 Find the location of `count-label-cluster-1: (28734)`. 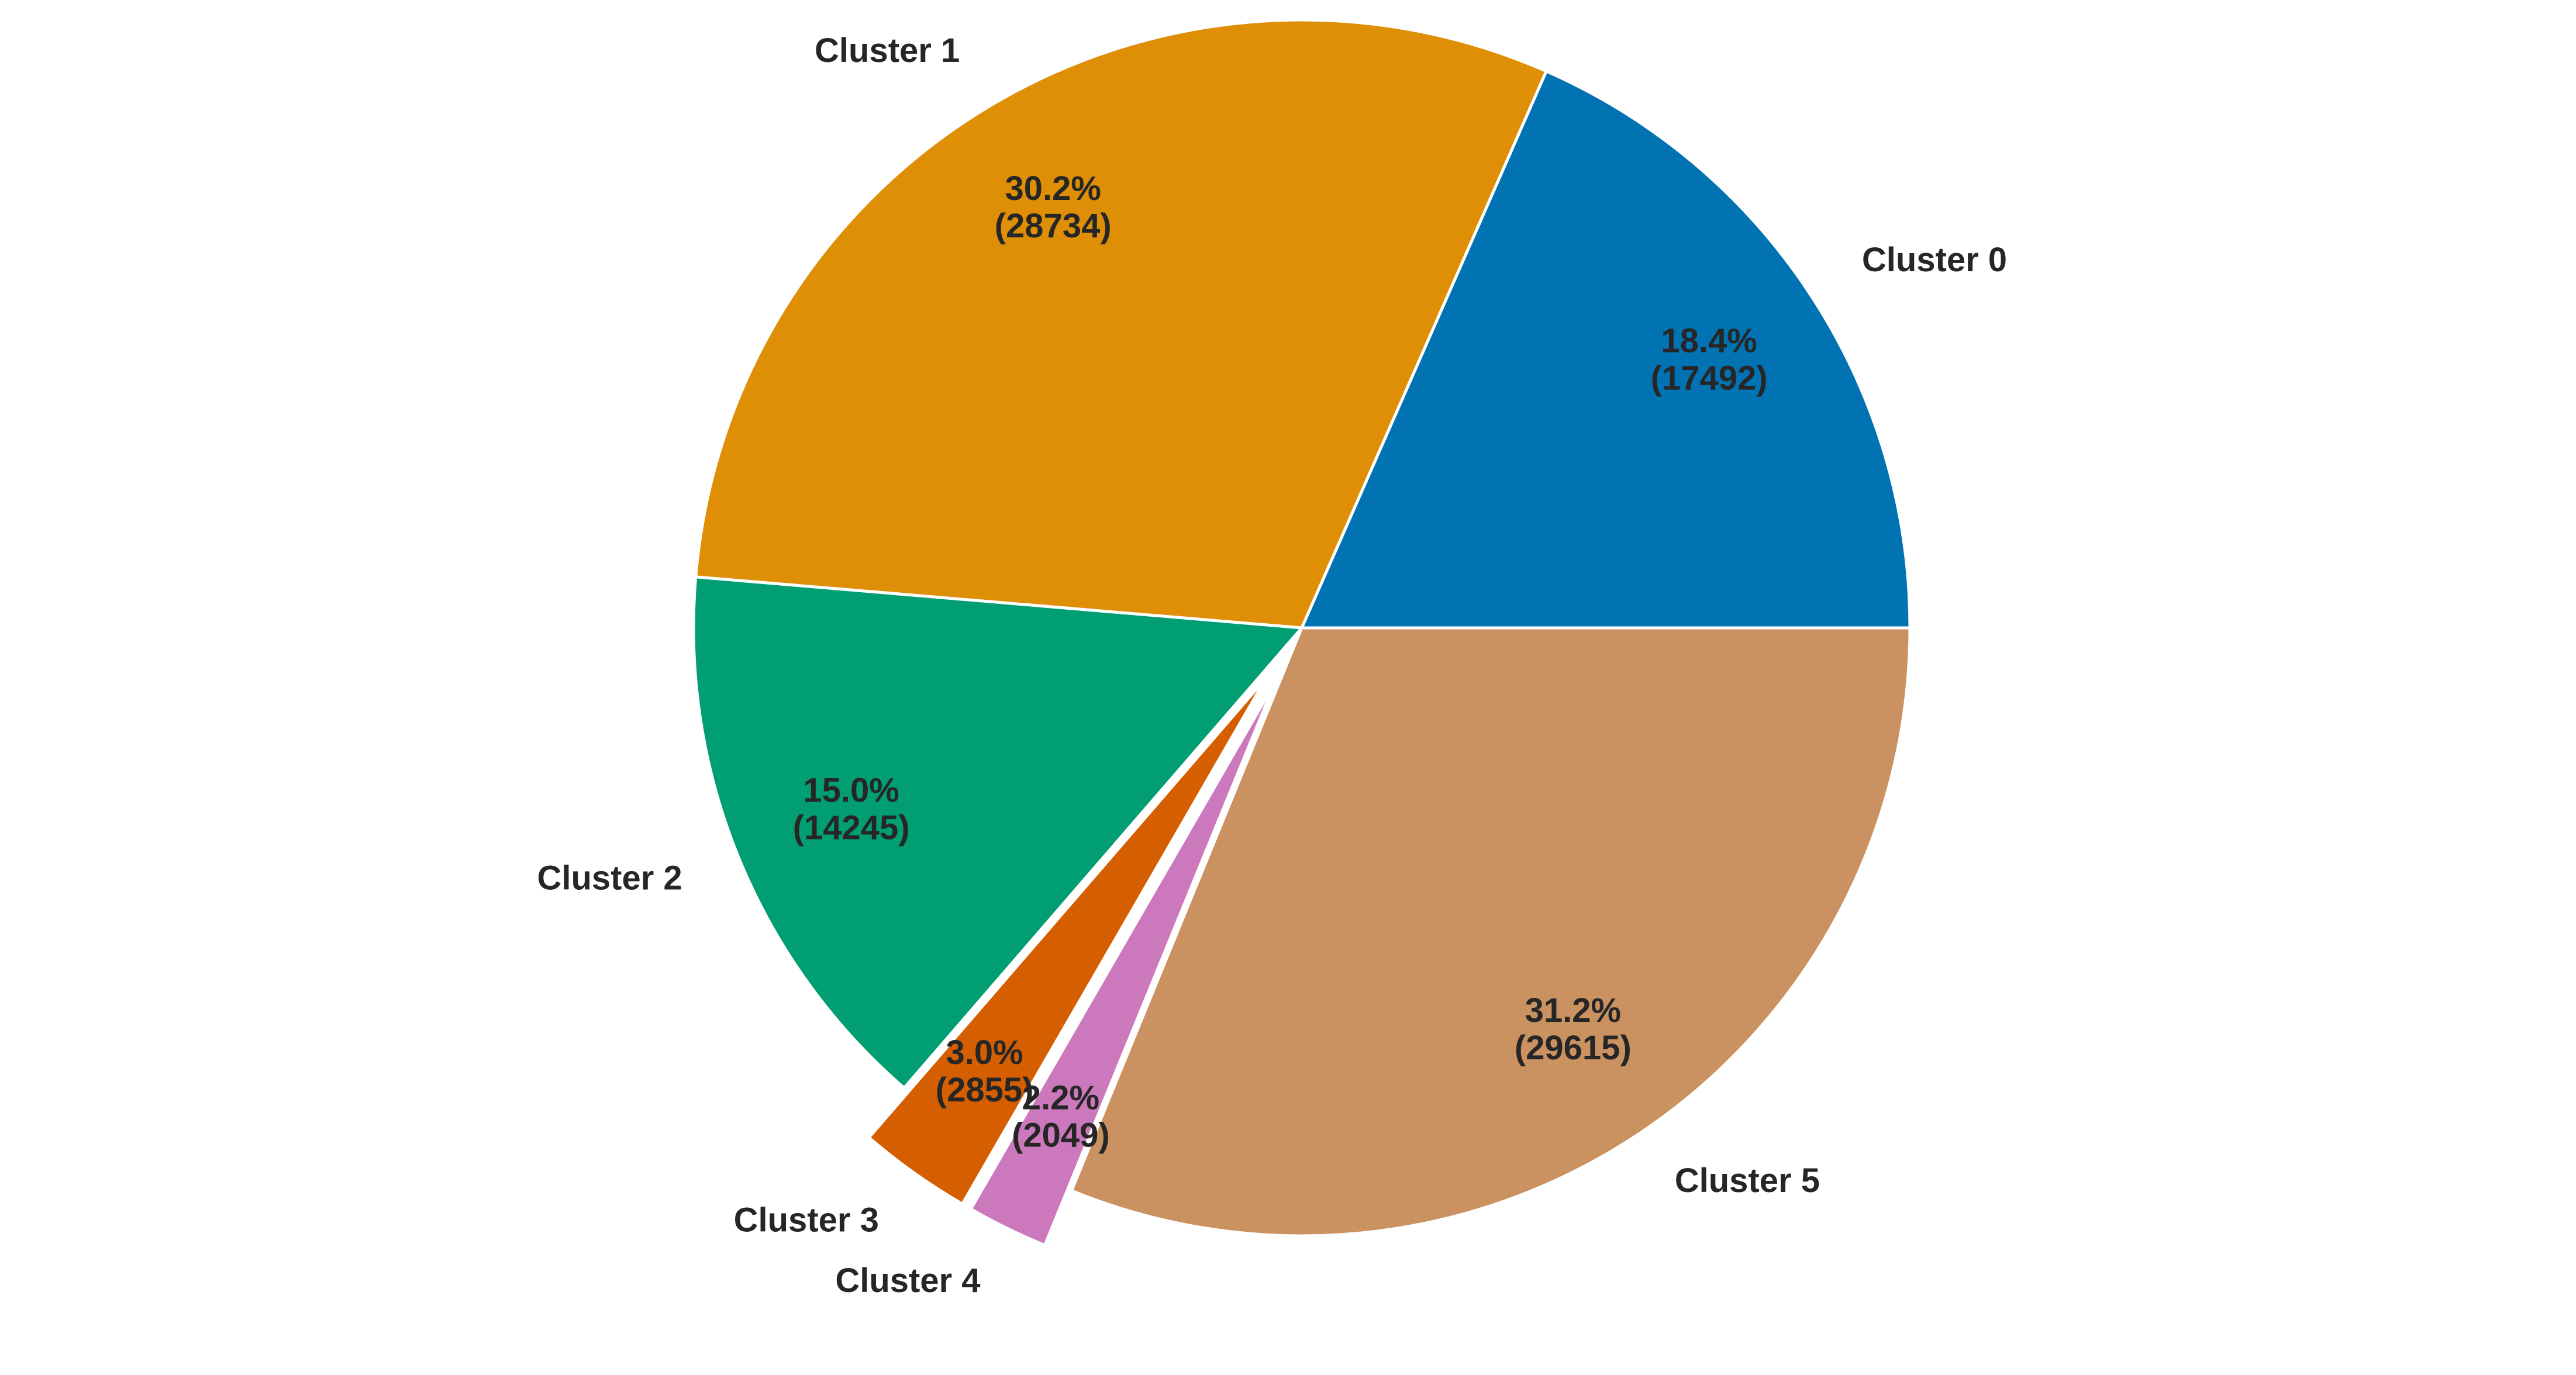

count-label-cluster-1: (28734) is located at coordinates (1053, 226).